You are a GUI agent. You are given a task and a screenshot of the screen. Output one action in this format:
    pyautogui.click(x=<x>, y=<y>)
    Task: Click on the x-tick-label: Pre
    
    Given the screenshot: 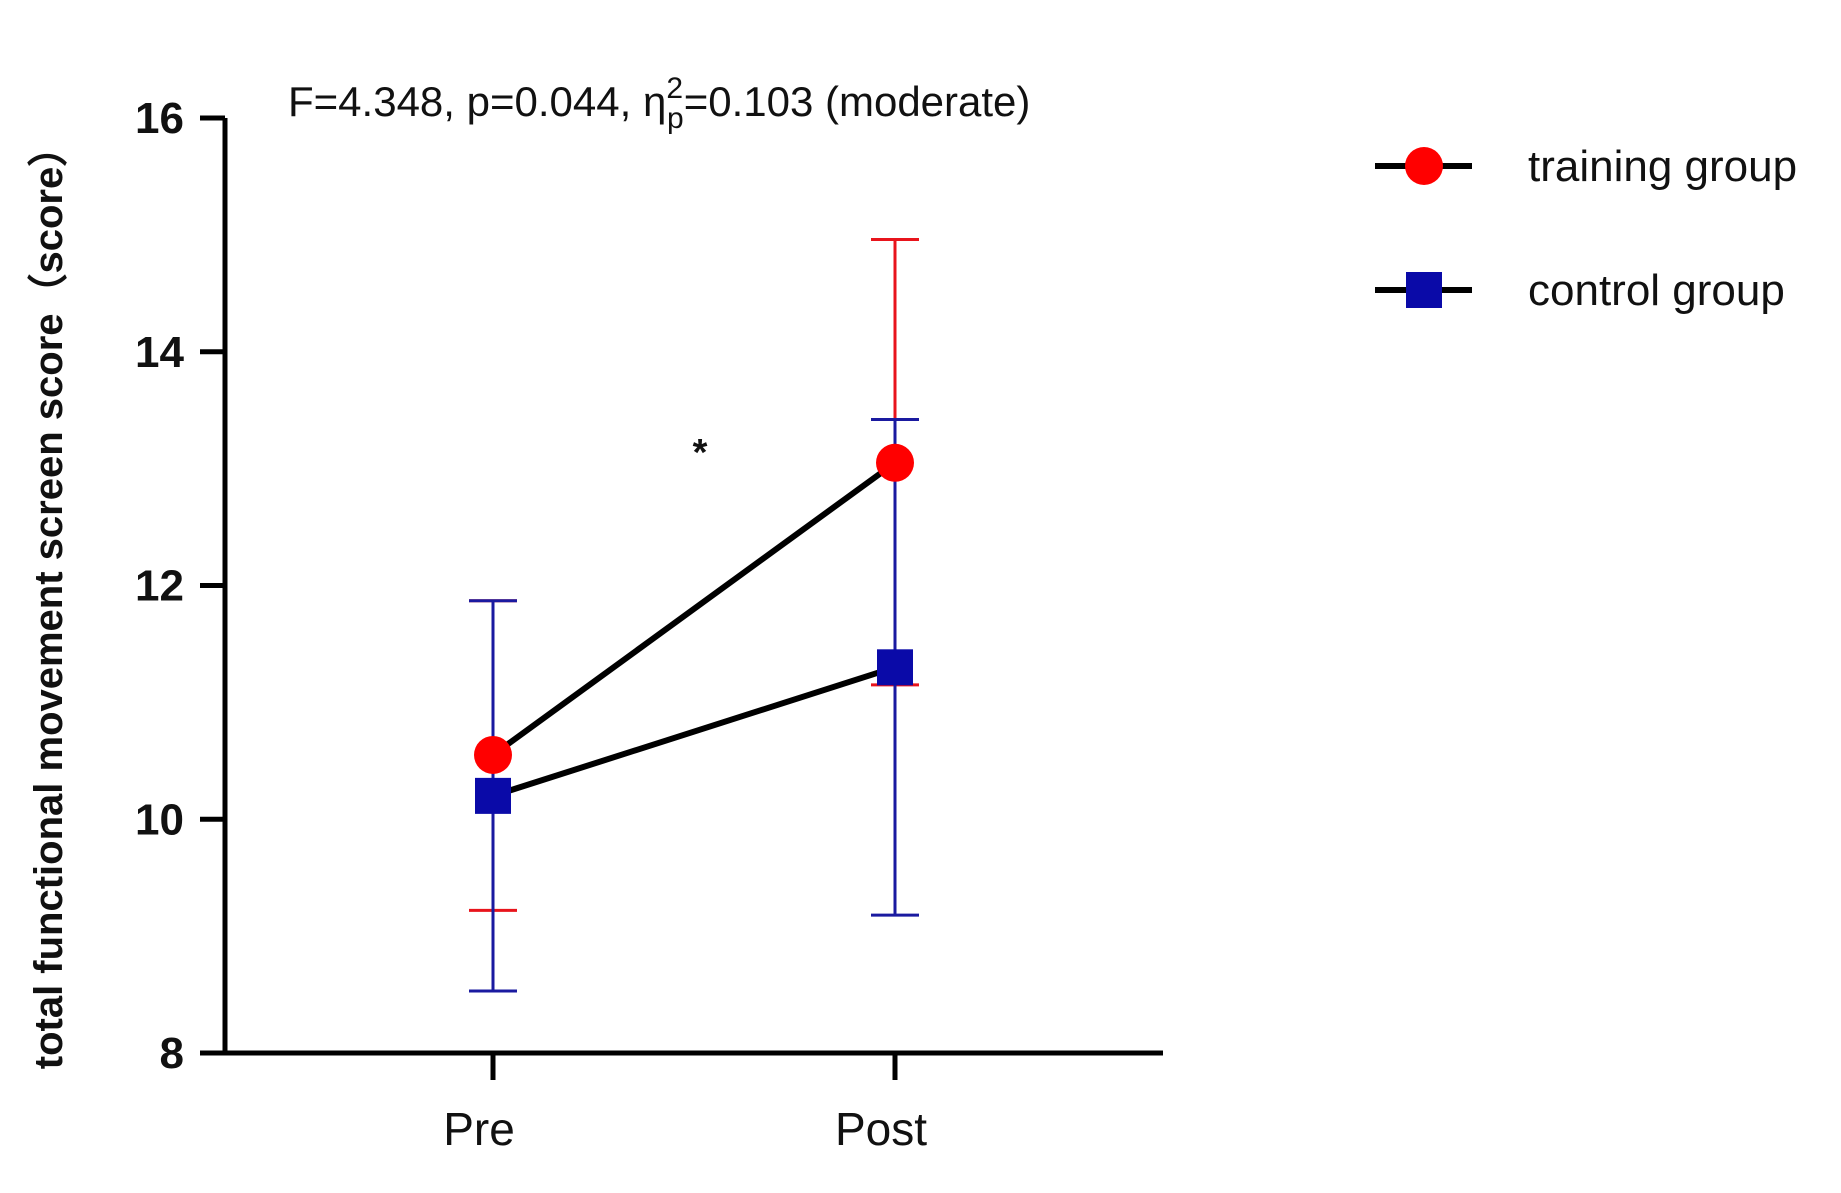 What is the action you would take?
    pyautogui.click(x=479, y=1129)
    